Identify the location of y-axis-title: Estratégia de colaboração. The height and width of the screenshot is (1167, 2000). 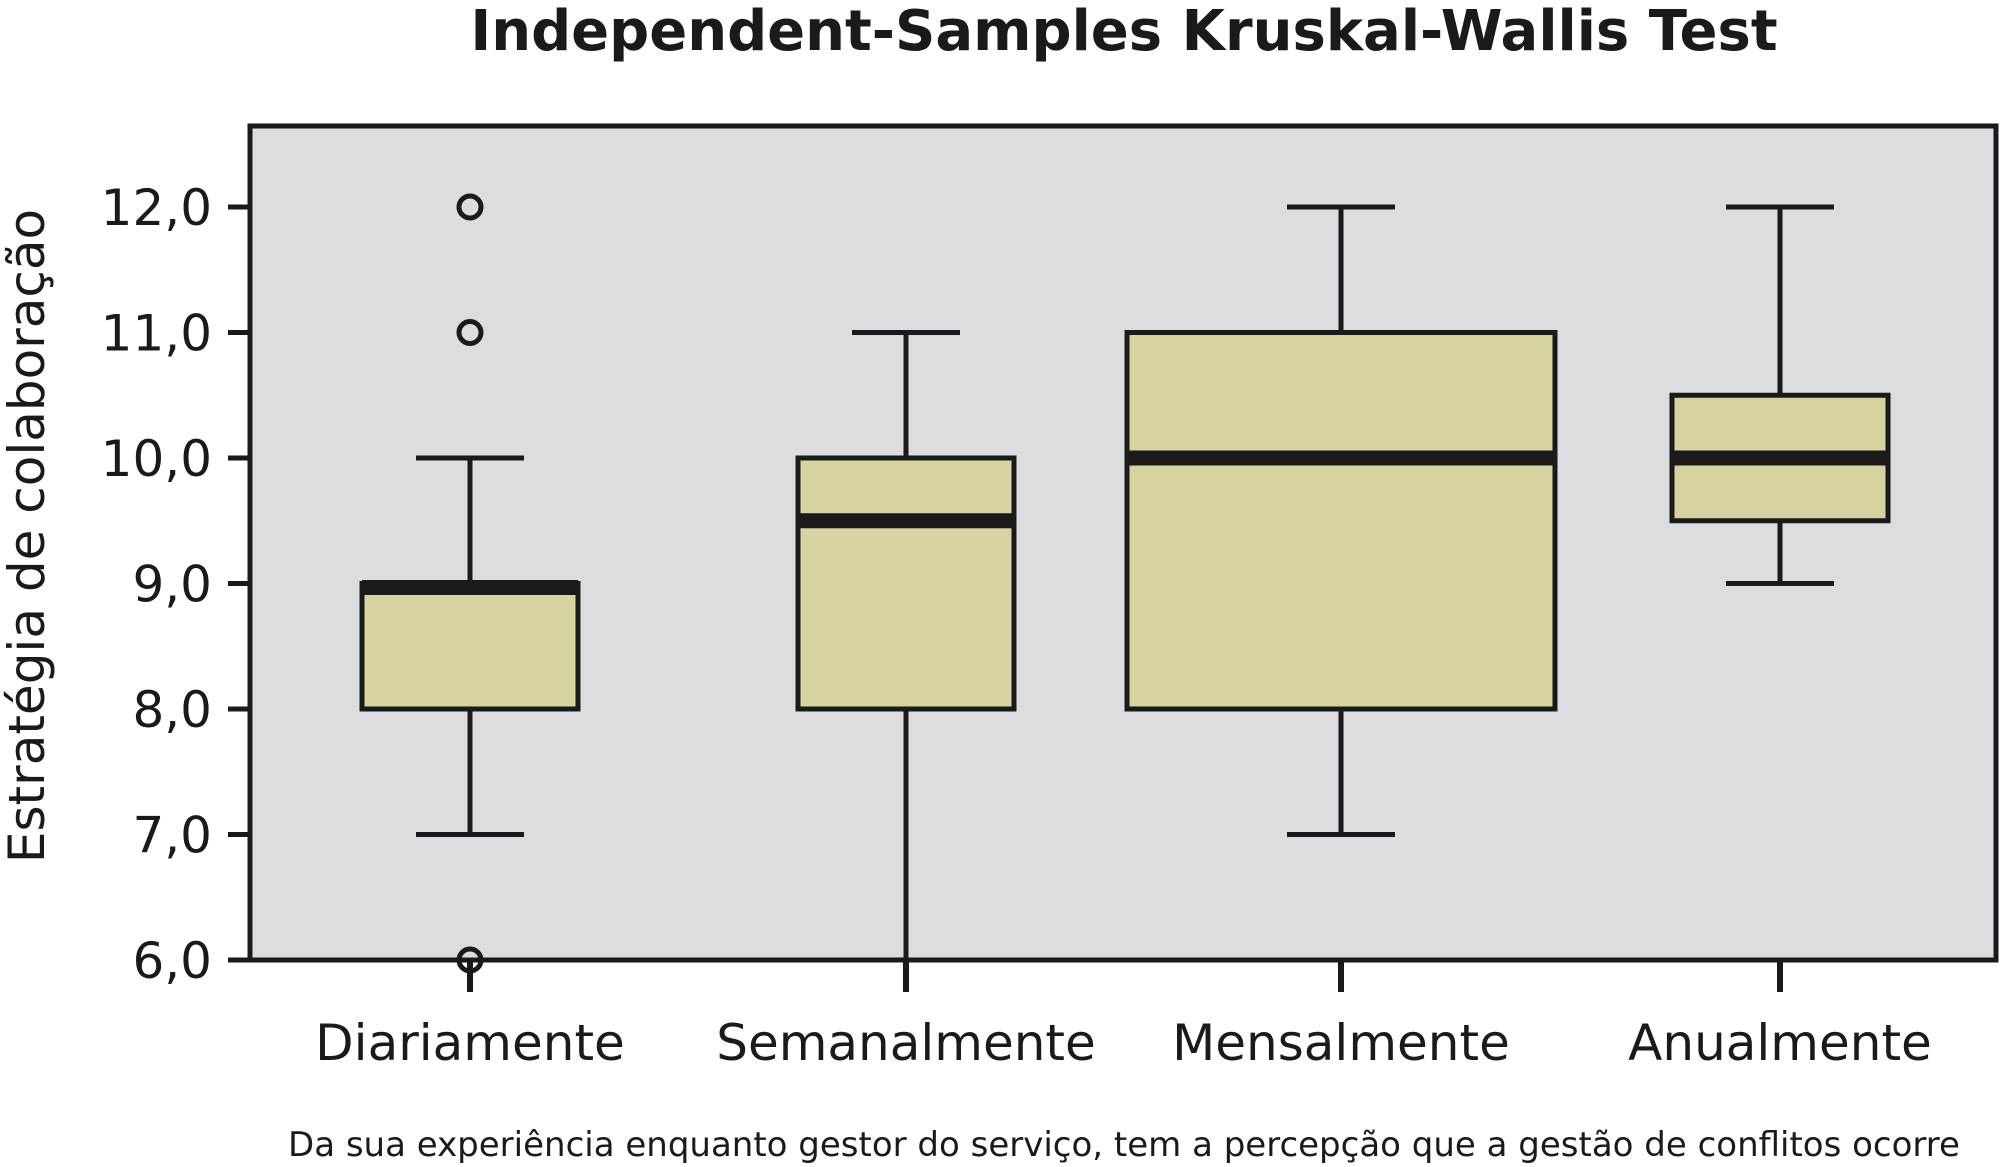
(28, 536).